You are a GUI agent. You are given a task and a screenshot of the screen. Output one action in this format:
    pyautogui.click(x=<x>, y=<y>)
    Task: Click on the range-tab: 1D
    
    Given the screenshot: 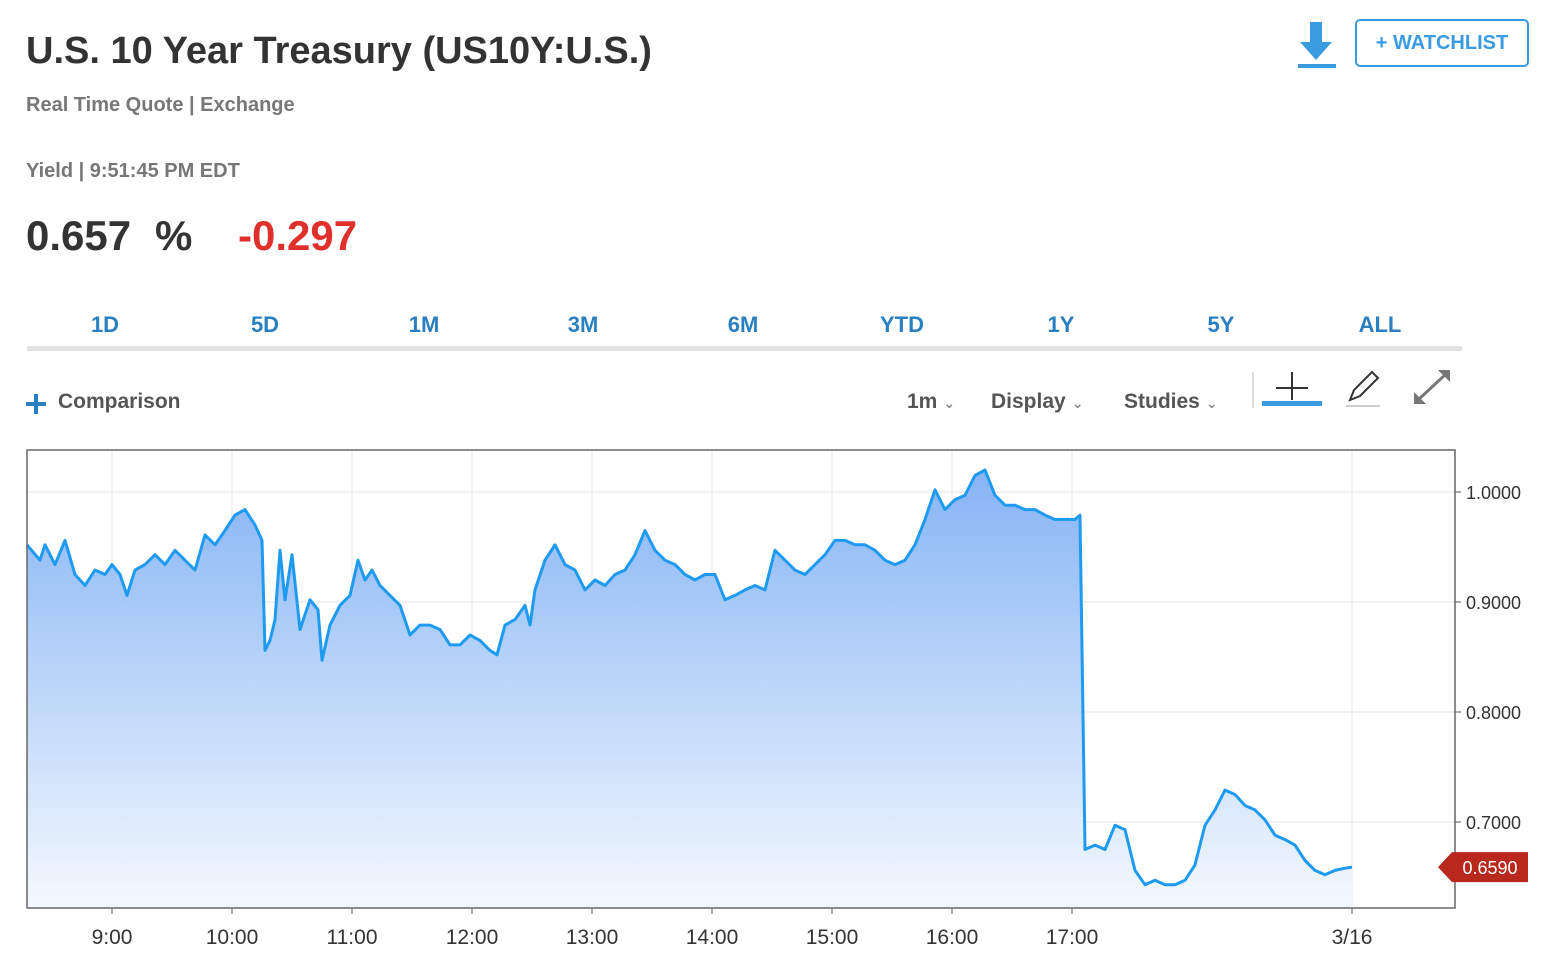 What is the action you would take?
    pyautogui.click(x=105, y=324)
    